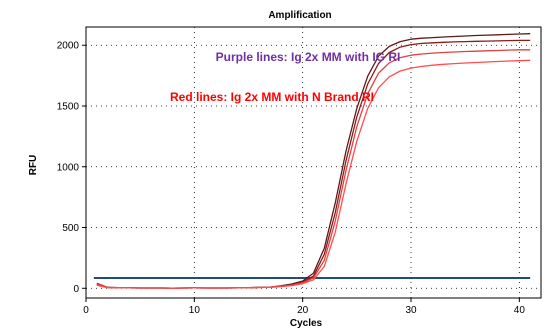  What do you see at coordinates (70, 228) in the screenshot?
I see `y-tick-label: 500` at bounding box center [70, 228].